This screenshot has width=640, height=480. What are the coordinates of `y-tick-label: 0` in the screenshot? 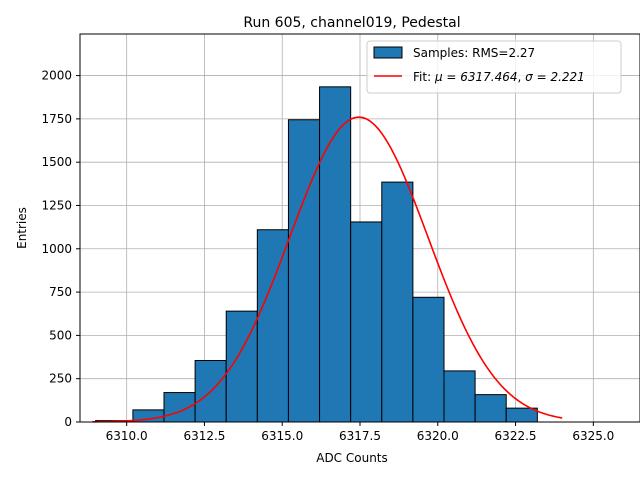 It's located at (68, 422).